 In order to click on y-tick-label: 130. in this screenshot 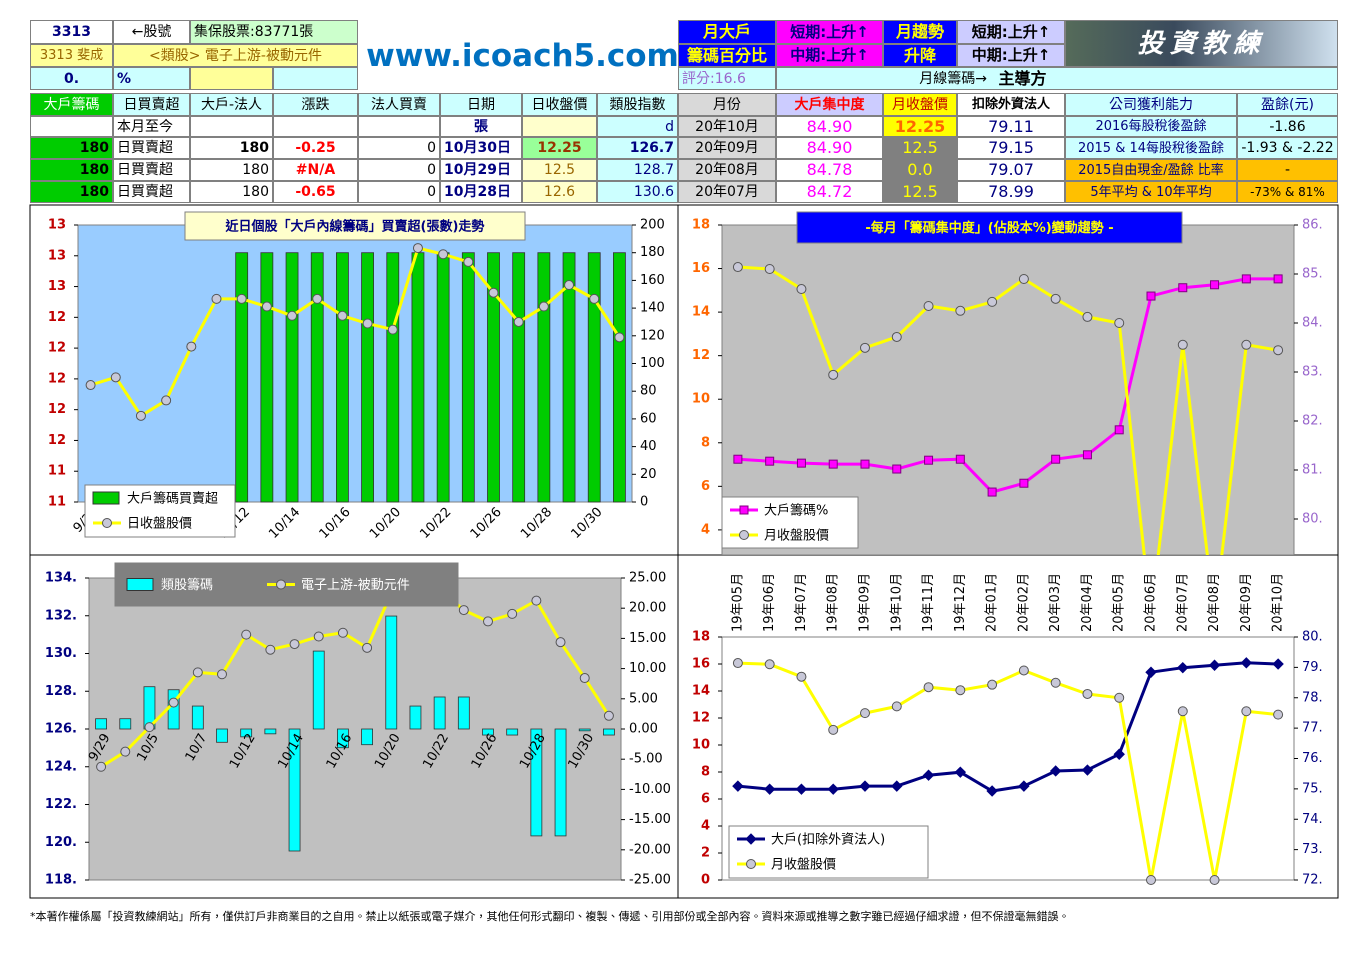, I will do `click(61, 653)`.